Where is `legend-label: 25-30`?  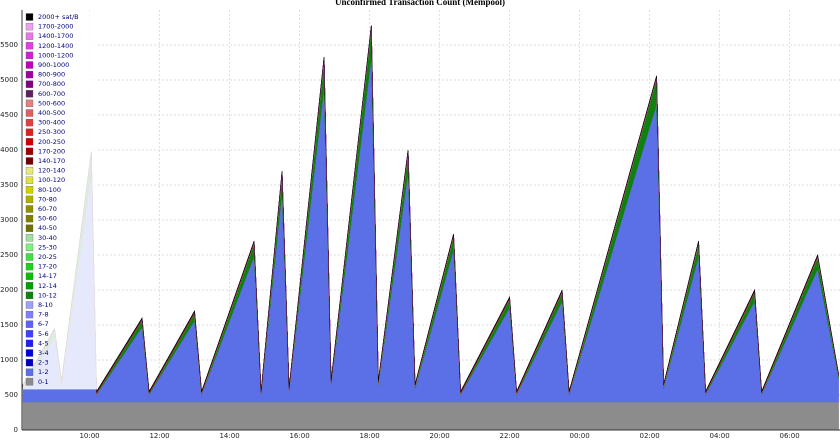
legend-label: 25-30 is located at coordinates (47, 247).